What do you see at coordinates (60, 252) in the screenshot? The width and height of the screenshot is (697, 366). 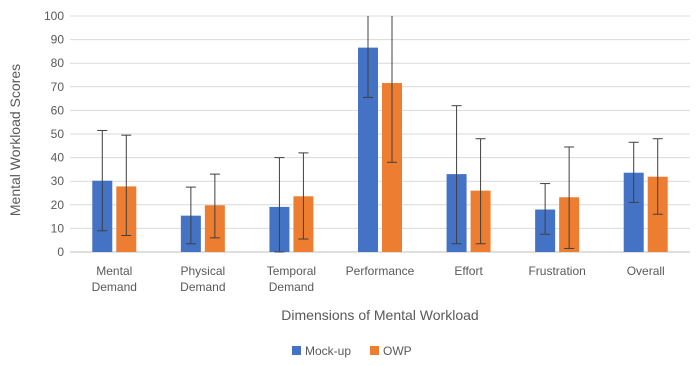 I see `y-tick-label: 0` at bounding box center [60, 252].